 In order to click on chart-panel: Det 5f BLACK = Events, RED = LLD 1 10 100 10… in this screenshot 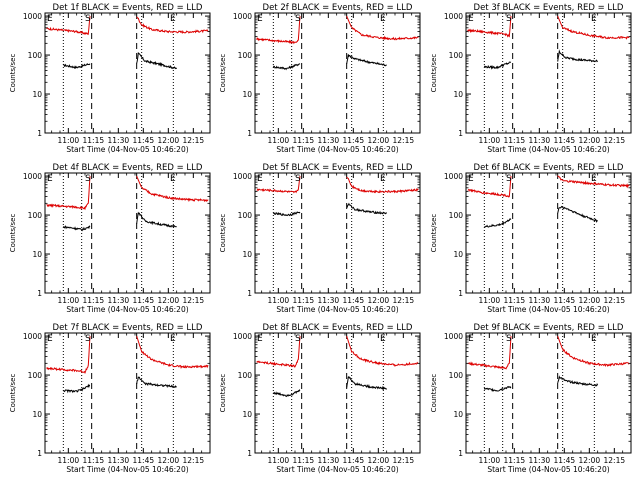, I will do `click(320, 238)`.